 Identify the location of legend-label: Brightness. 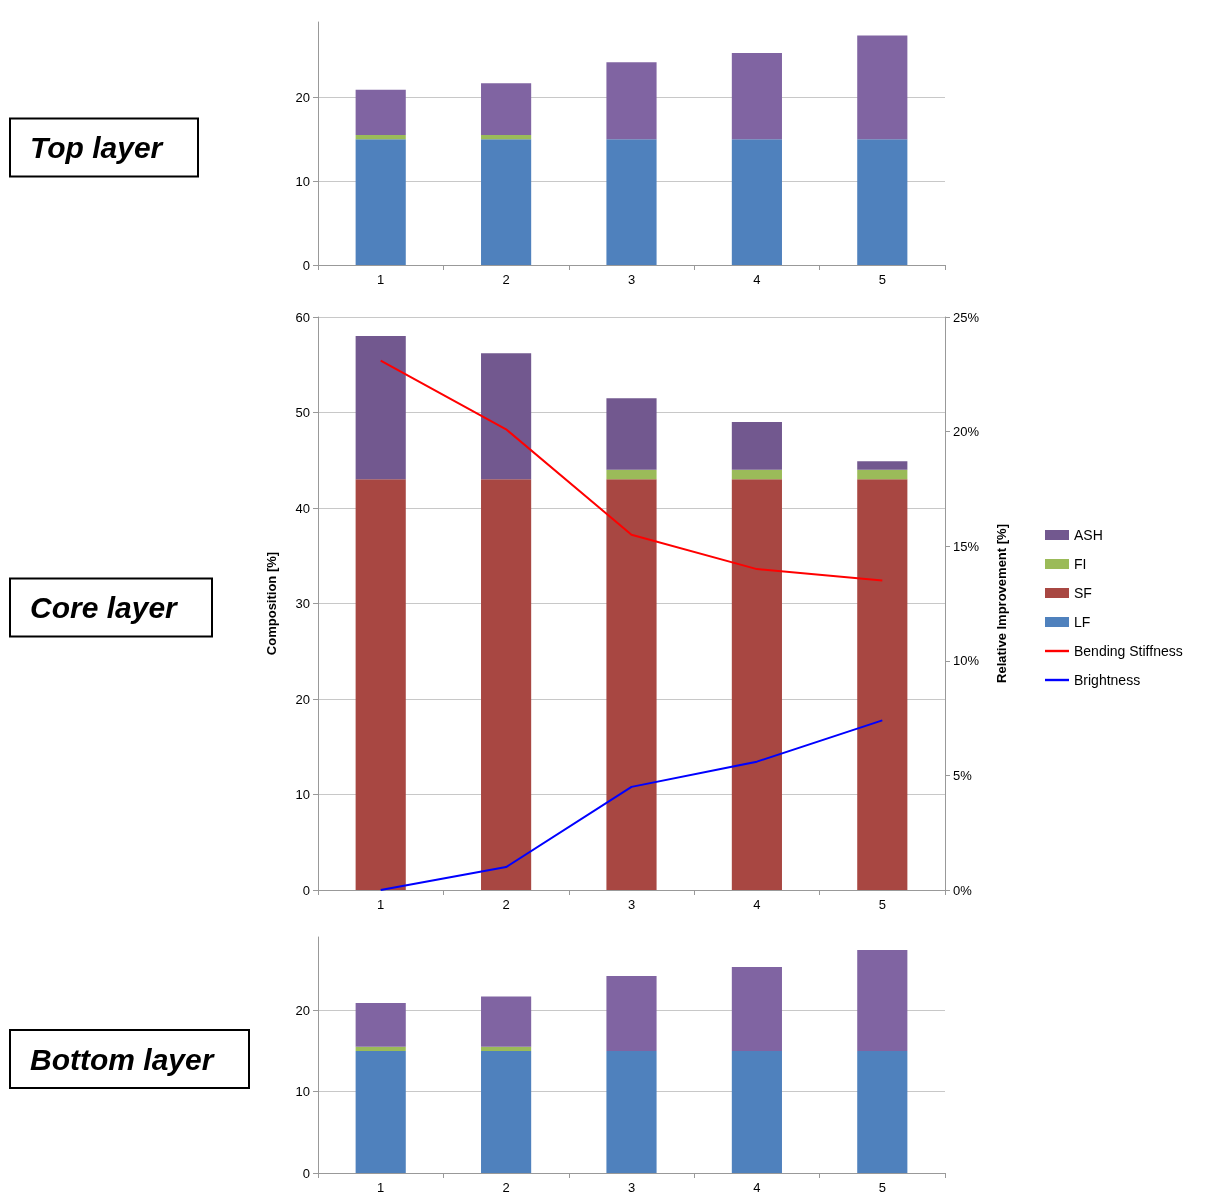
(1107, 680).